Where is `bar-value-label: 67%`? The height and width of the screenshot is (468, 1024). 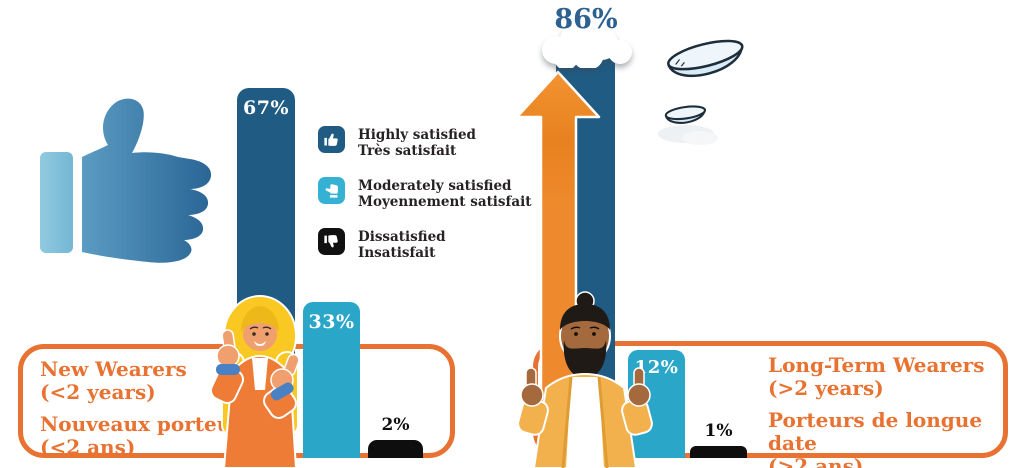 bar-value-label: 67% is located at coordinates (266, 108).